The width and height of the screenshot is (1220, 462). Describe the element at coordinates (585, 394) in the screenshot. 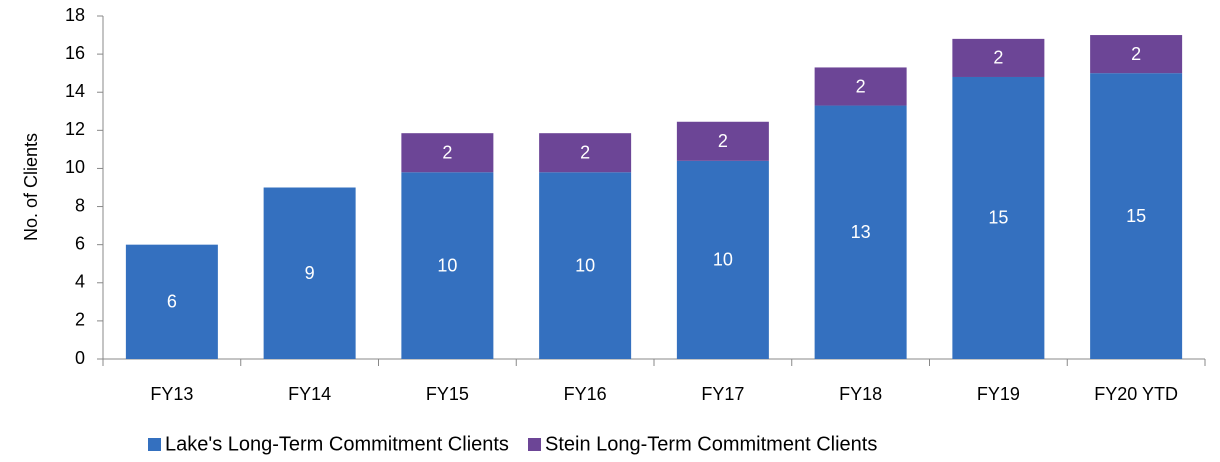

I see `x-tick-label: FY16` at that location.